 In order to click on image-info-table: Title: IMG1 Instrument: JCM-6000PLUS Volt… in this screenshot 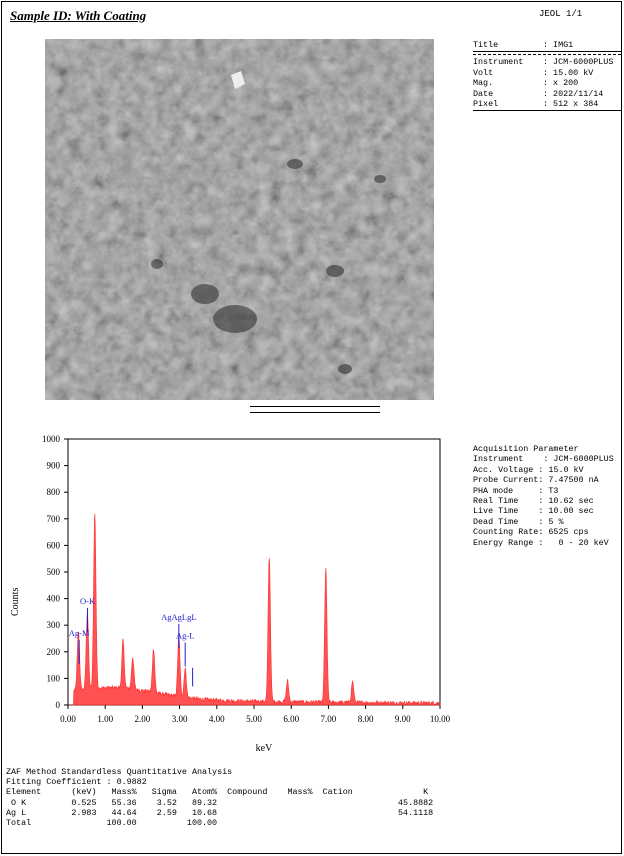, I will do `click(548, 76)`.